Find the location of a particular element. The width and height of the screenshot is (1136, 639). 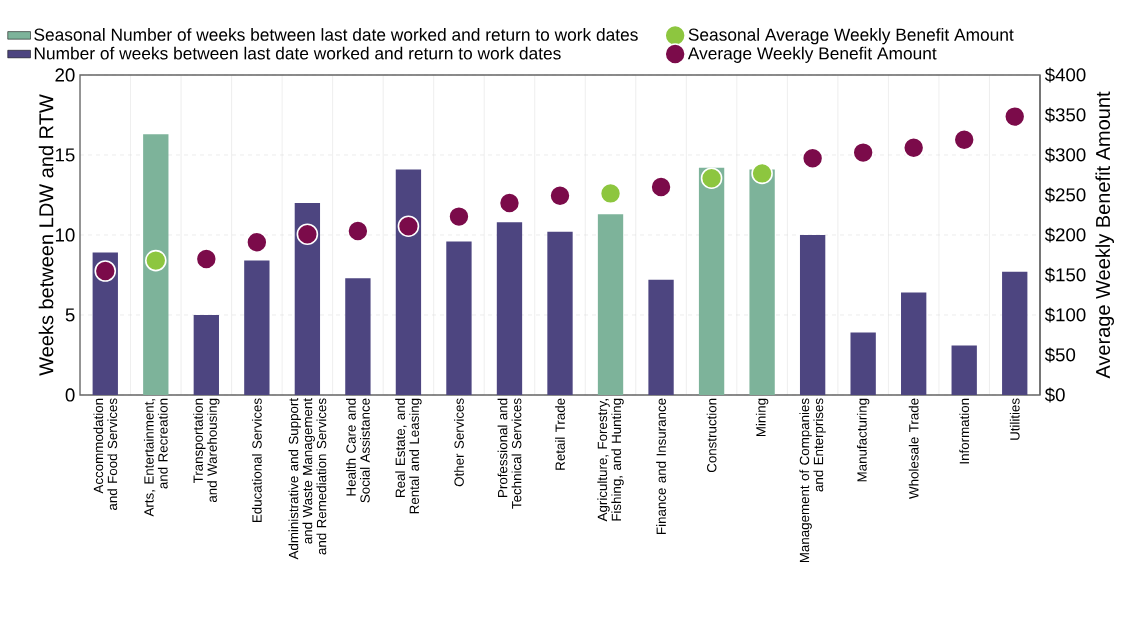

y2-tick-label: $100 is located at coordinates (1065, 315).